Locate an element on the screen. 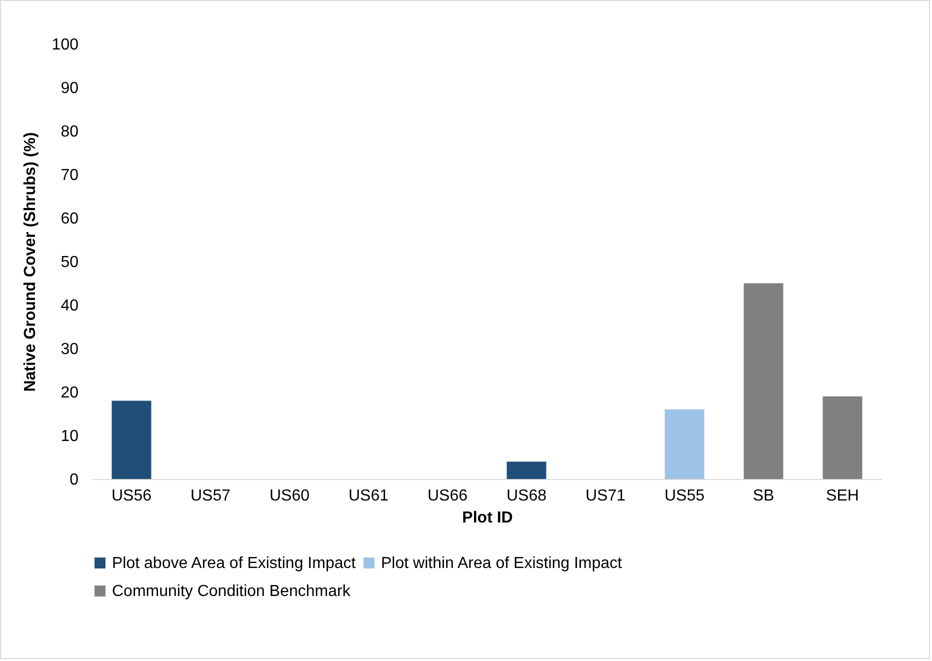  y-tick-label: 70 is located at coordinates (69, 175).